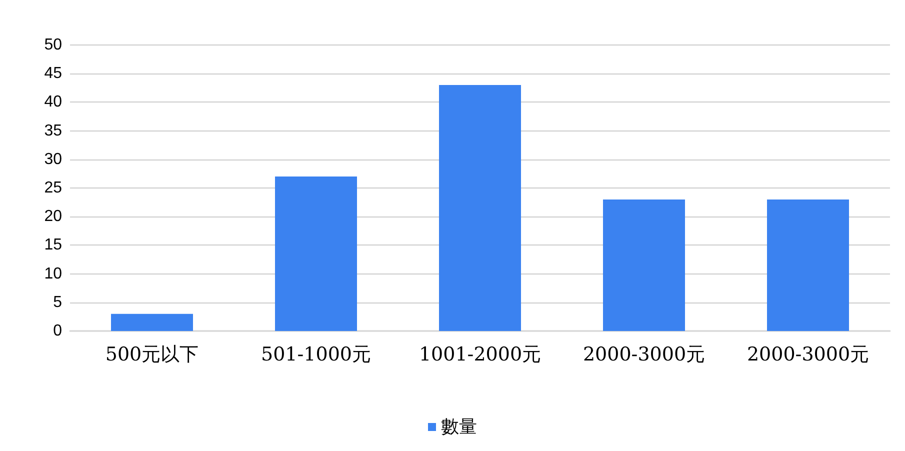 The image size is (905, 451). What do you see at coordinates (53, 188) in the screenshot?
I see `y-tick-label: 25` at bounding box center [53, 188].